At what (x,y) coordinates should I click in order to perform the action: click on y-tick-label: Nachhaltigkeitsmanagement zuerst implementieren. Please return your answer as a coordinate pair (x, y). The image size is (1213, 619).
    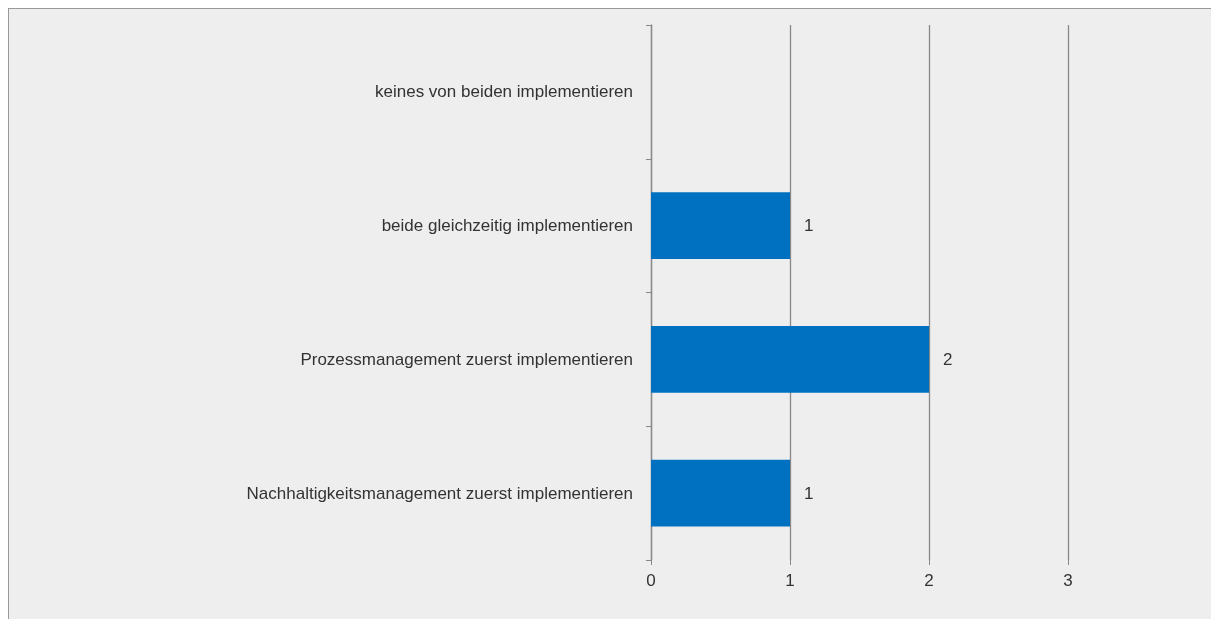
    Looking at the image, I should click on (439, 493).